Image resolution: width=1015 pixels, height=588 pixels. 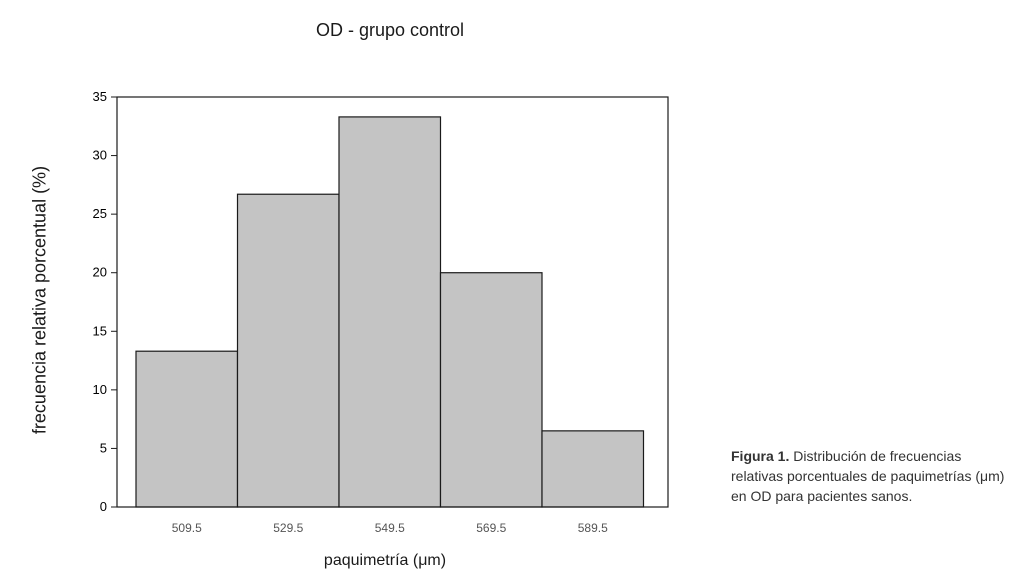 I want to click on y-tick-label: 10, so click(x=100, y=389).